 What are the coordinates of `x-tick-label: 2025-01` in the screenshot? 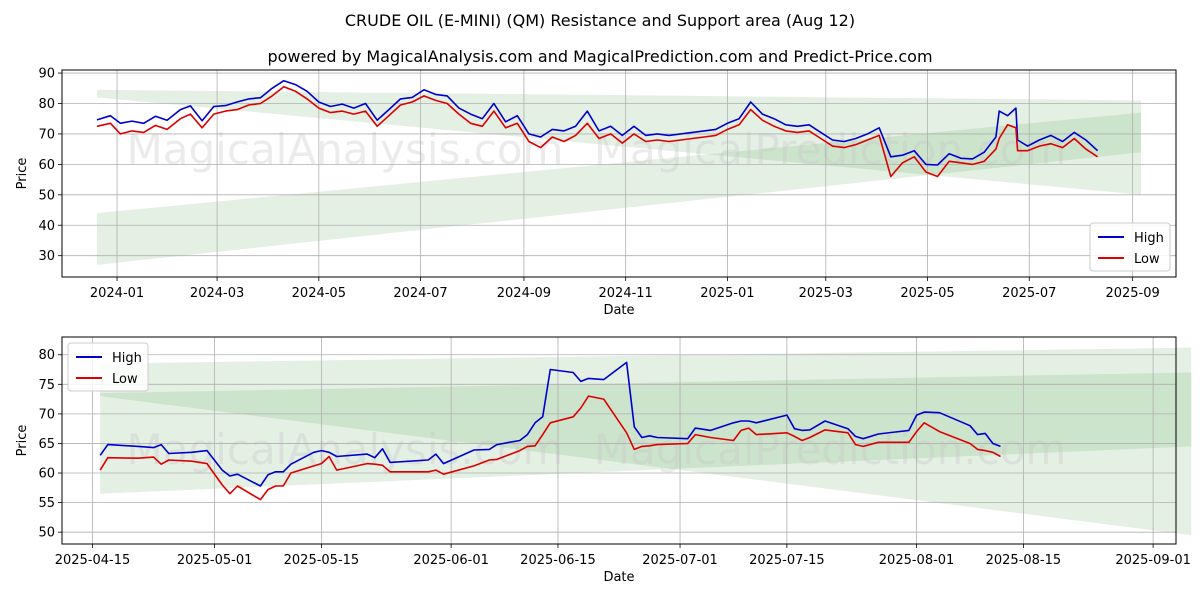 It's located at (727, 293).